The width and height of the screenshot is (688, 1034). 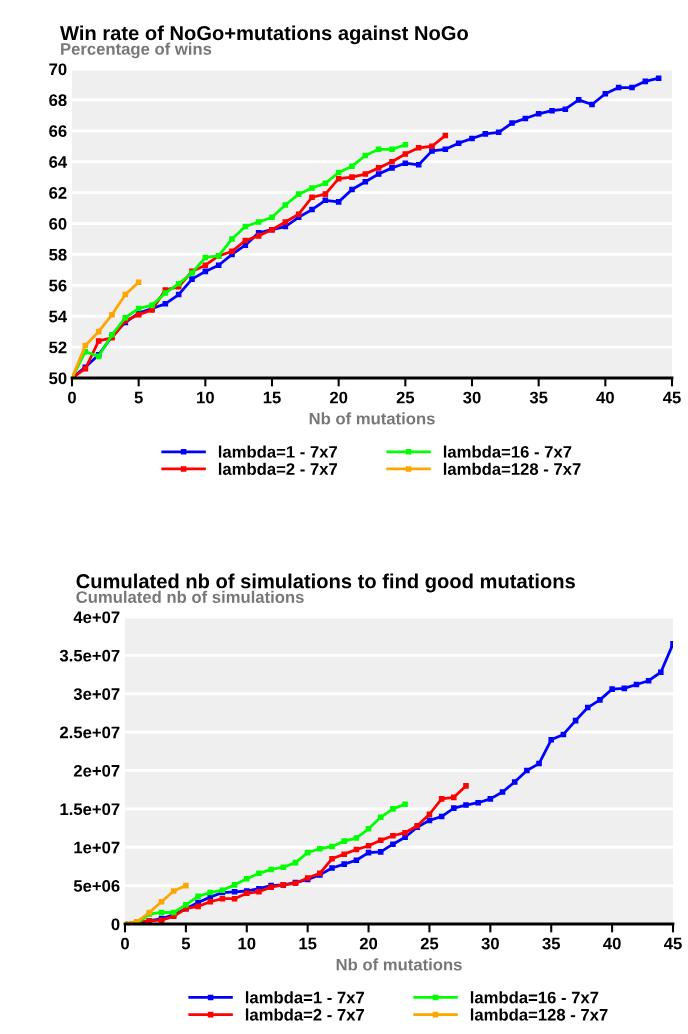 I want to click on y-tick-label: 68, so click(x=58, y=100).